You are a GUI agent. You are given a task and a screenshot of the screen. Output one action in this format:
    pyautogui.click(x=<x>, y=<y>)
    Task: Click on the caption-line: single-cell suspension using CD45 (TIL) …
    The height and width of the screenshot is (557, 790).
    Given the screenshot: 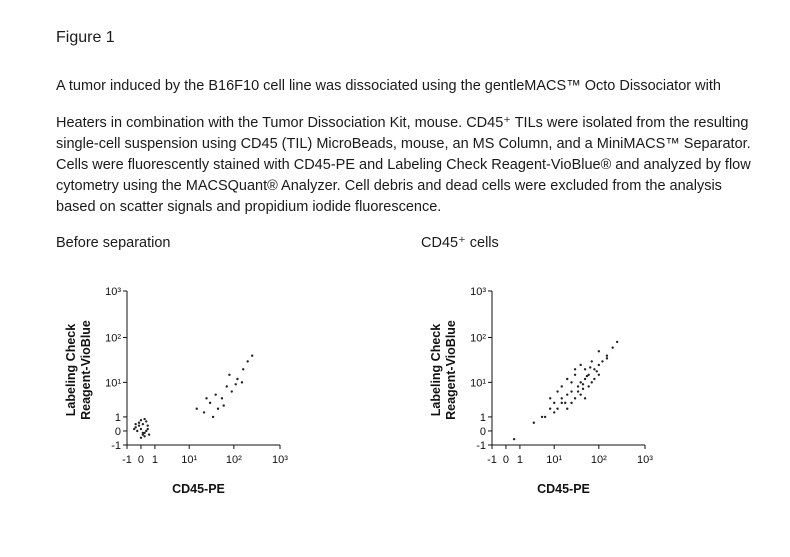 What is the action you would take?
    pyautogui.click(x=403, y=144)
    